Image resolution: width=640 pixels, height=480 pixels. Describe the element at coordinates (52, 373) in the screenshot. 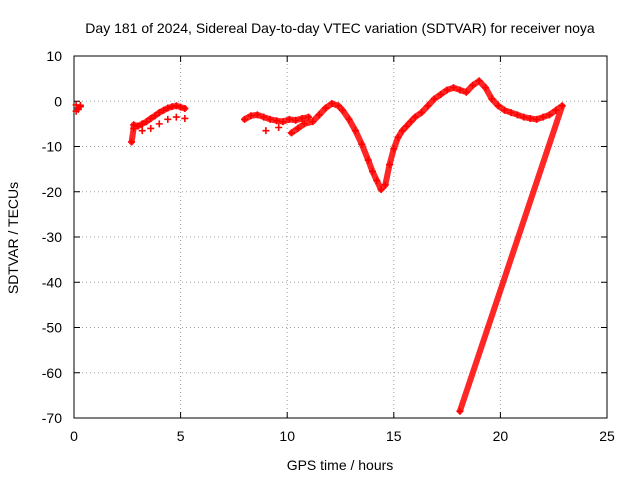

I see `y-tick-label: -60` at that location.